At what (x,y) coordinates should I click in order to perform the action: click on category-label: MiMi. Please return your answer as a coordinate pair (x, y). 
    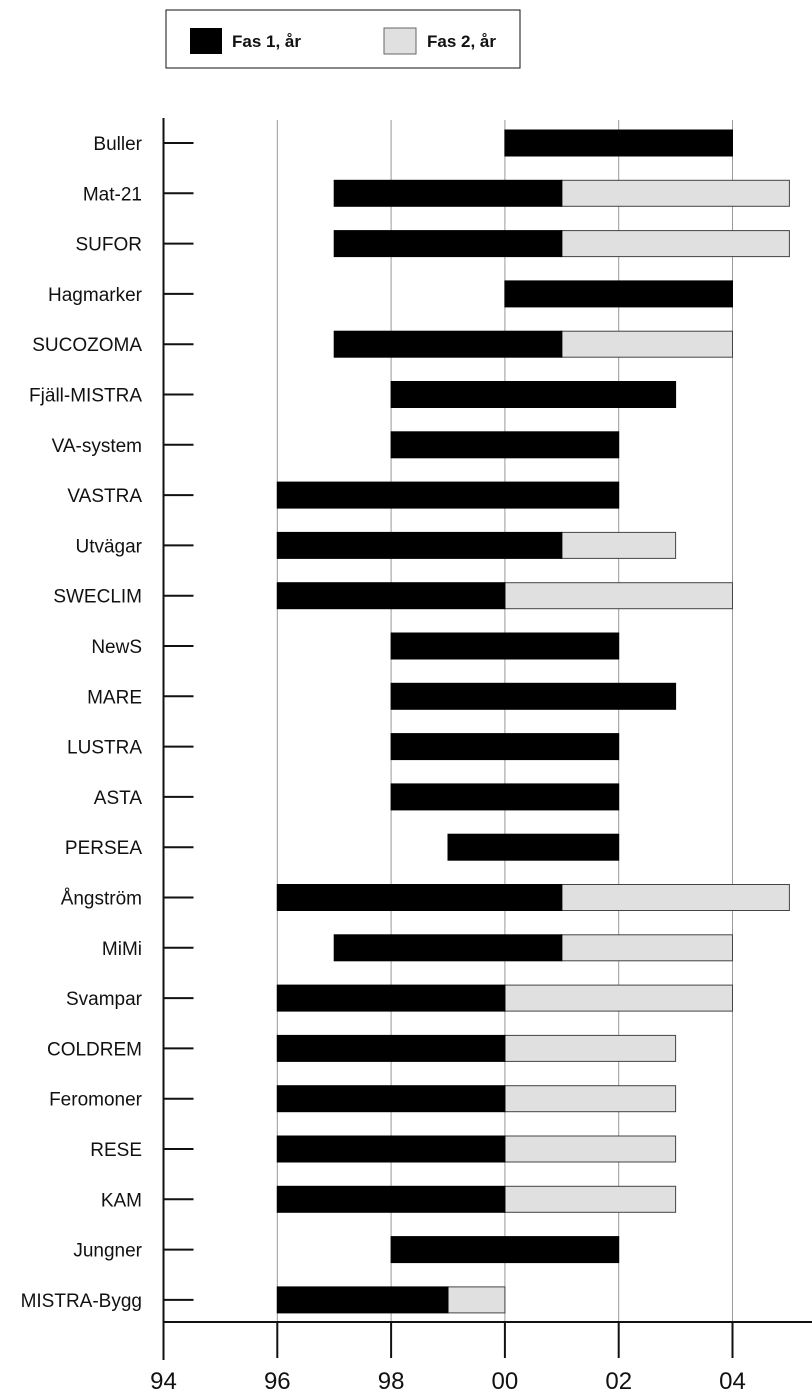
    Looking at the image, I should click on (122, 949).